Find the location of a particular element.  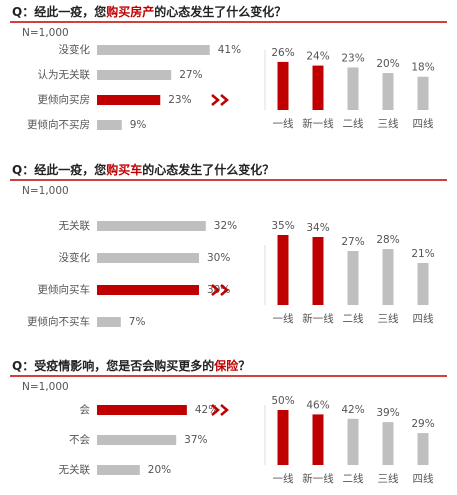

value-label: 29% is located at coordinates (422, 424).